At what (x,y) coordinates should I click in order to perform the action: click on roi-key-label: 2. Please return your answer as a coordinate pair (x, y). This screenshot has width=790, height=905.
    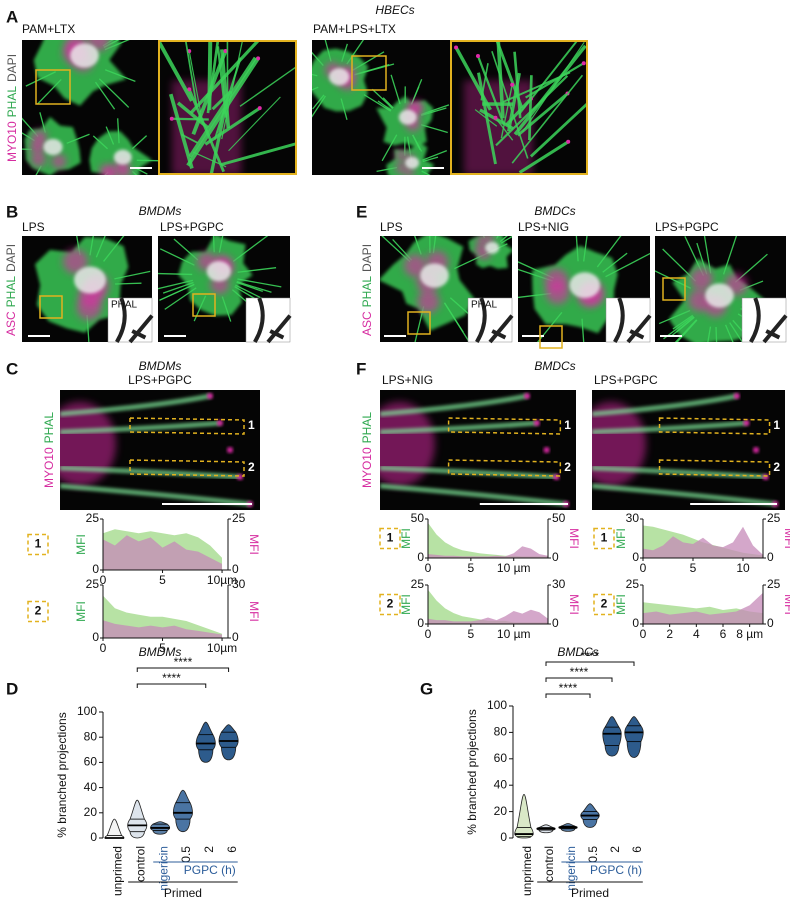
    Looking at the image, I should click on (604, 604).